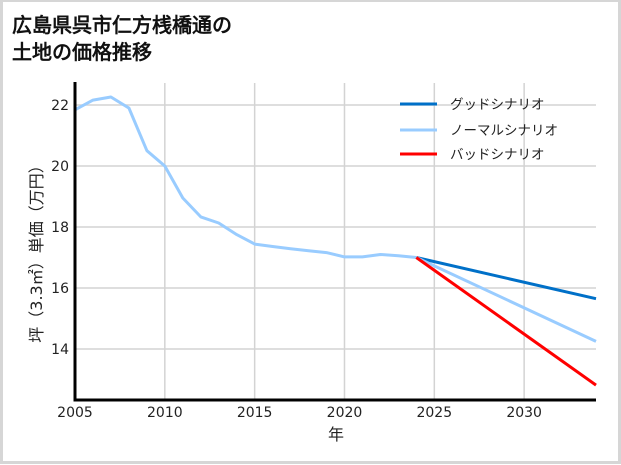 This screenshot has width=621, height=465. Describe the element at coordinates (82, 52) in the screenshot. I see `chart-title-line2: 土地の価格推移` at that location.